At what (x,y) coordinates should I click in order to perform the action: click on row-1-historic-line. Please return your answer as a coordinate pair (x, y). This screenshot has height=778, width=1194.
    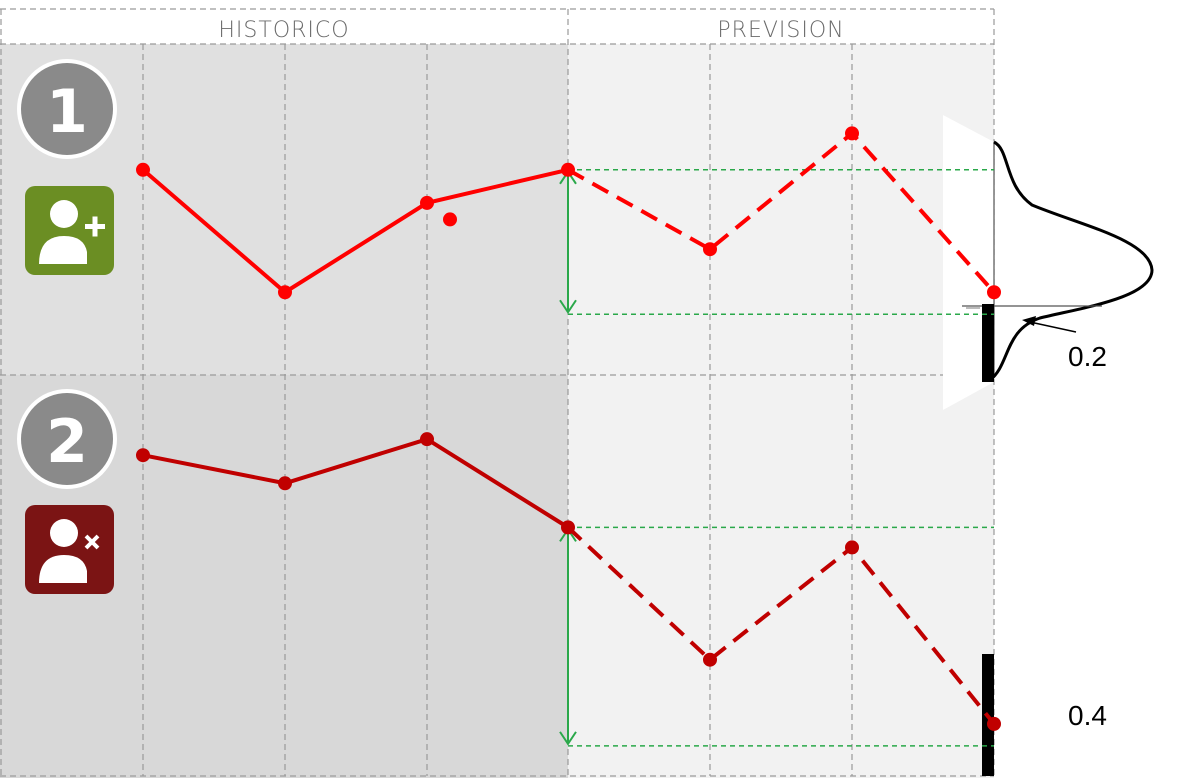
    Looking at the image, I should click on (355, 231).